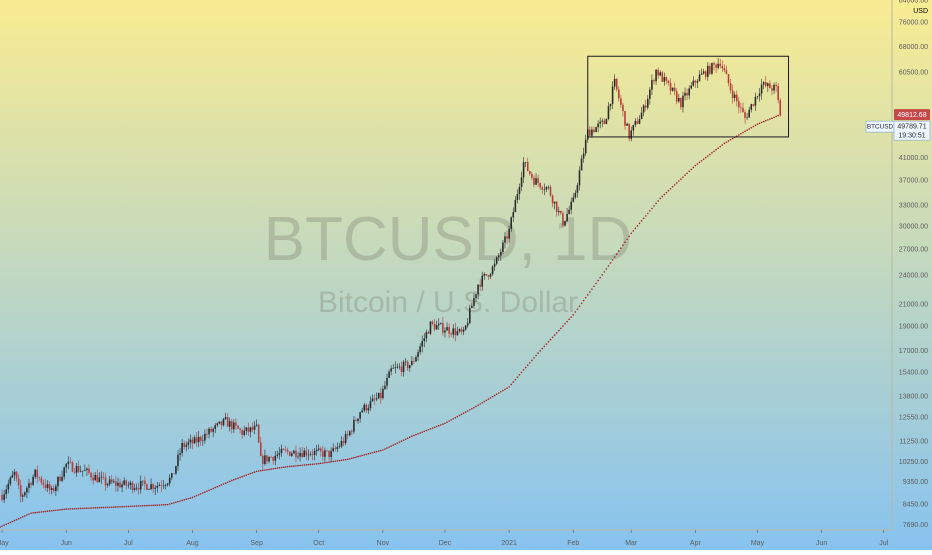  What do you see at coordinates (448, 302) in the screenshot?
I see `watermark-subtitle: Bitcoin / U.S. Dollar` at bounding box center [448, 302].